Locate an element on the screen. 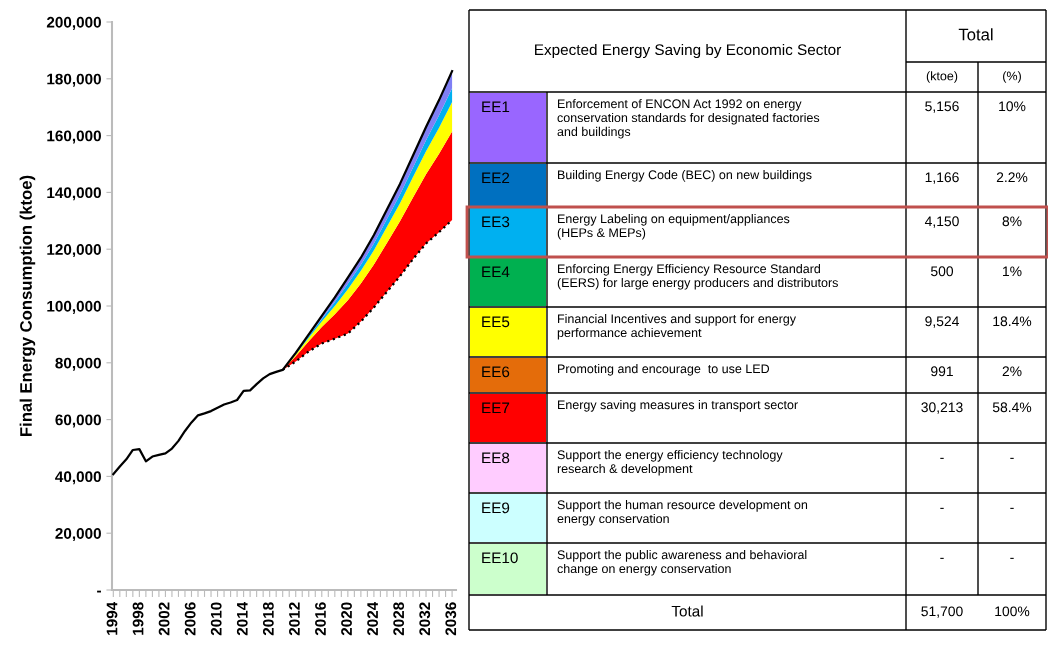 The width and height of the screenshot is (1048, 659). x-tick-label: 2012 is located at coordinates (294, 619).